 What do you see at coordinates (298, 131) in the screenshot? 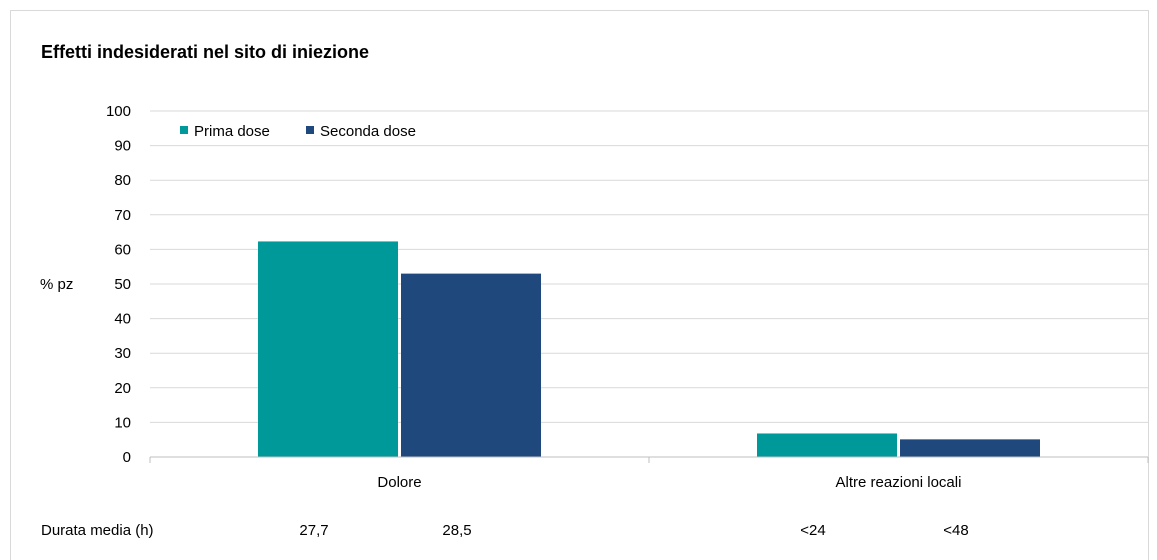
I see `legend: Prima dose Seconda dose` at bounding box center [298, 131].